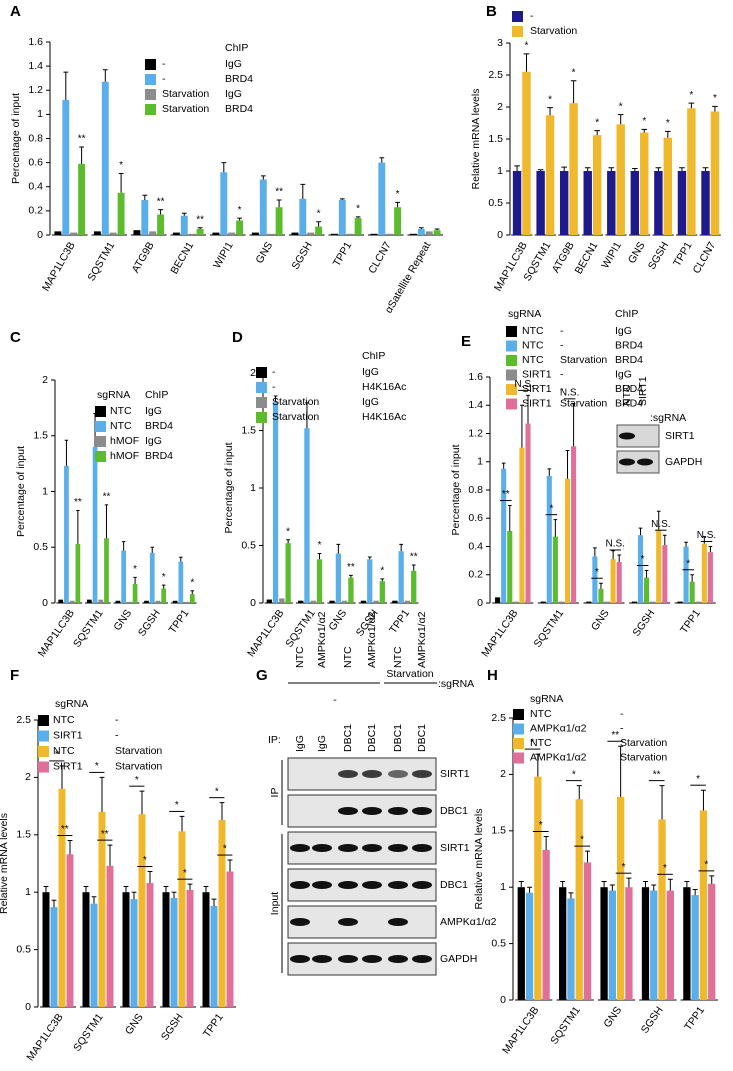  I want to click on panel-label: E, so click(466, 341).